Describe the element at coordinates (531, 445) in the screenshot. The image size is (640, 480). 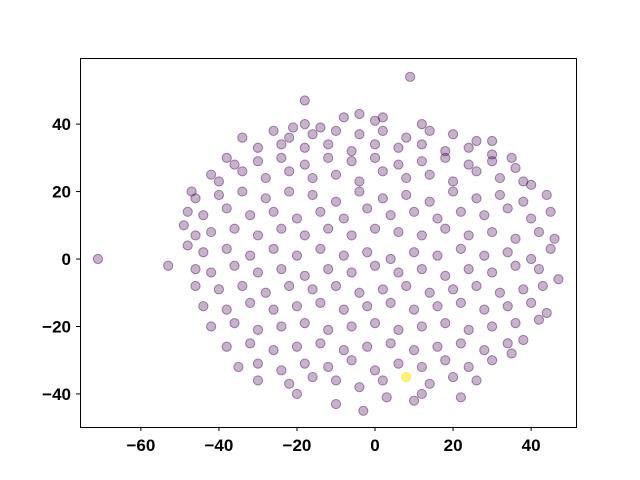
I see `x-tick-label: 40` at that location.